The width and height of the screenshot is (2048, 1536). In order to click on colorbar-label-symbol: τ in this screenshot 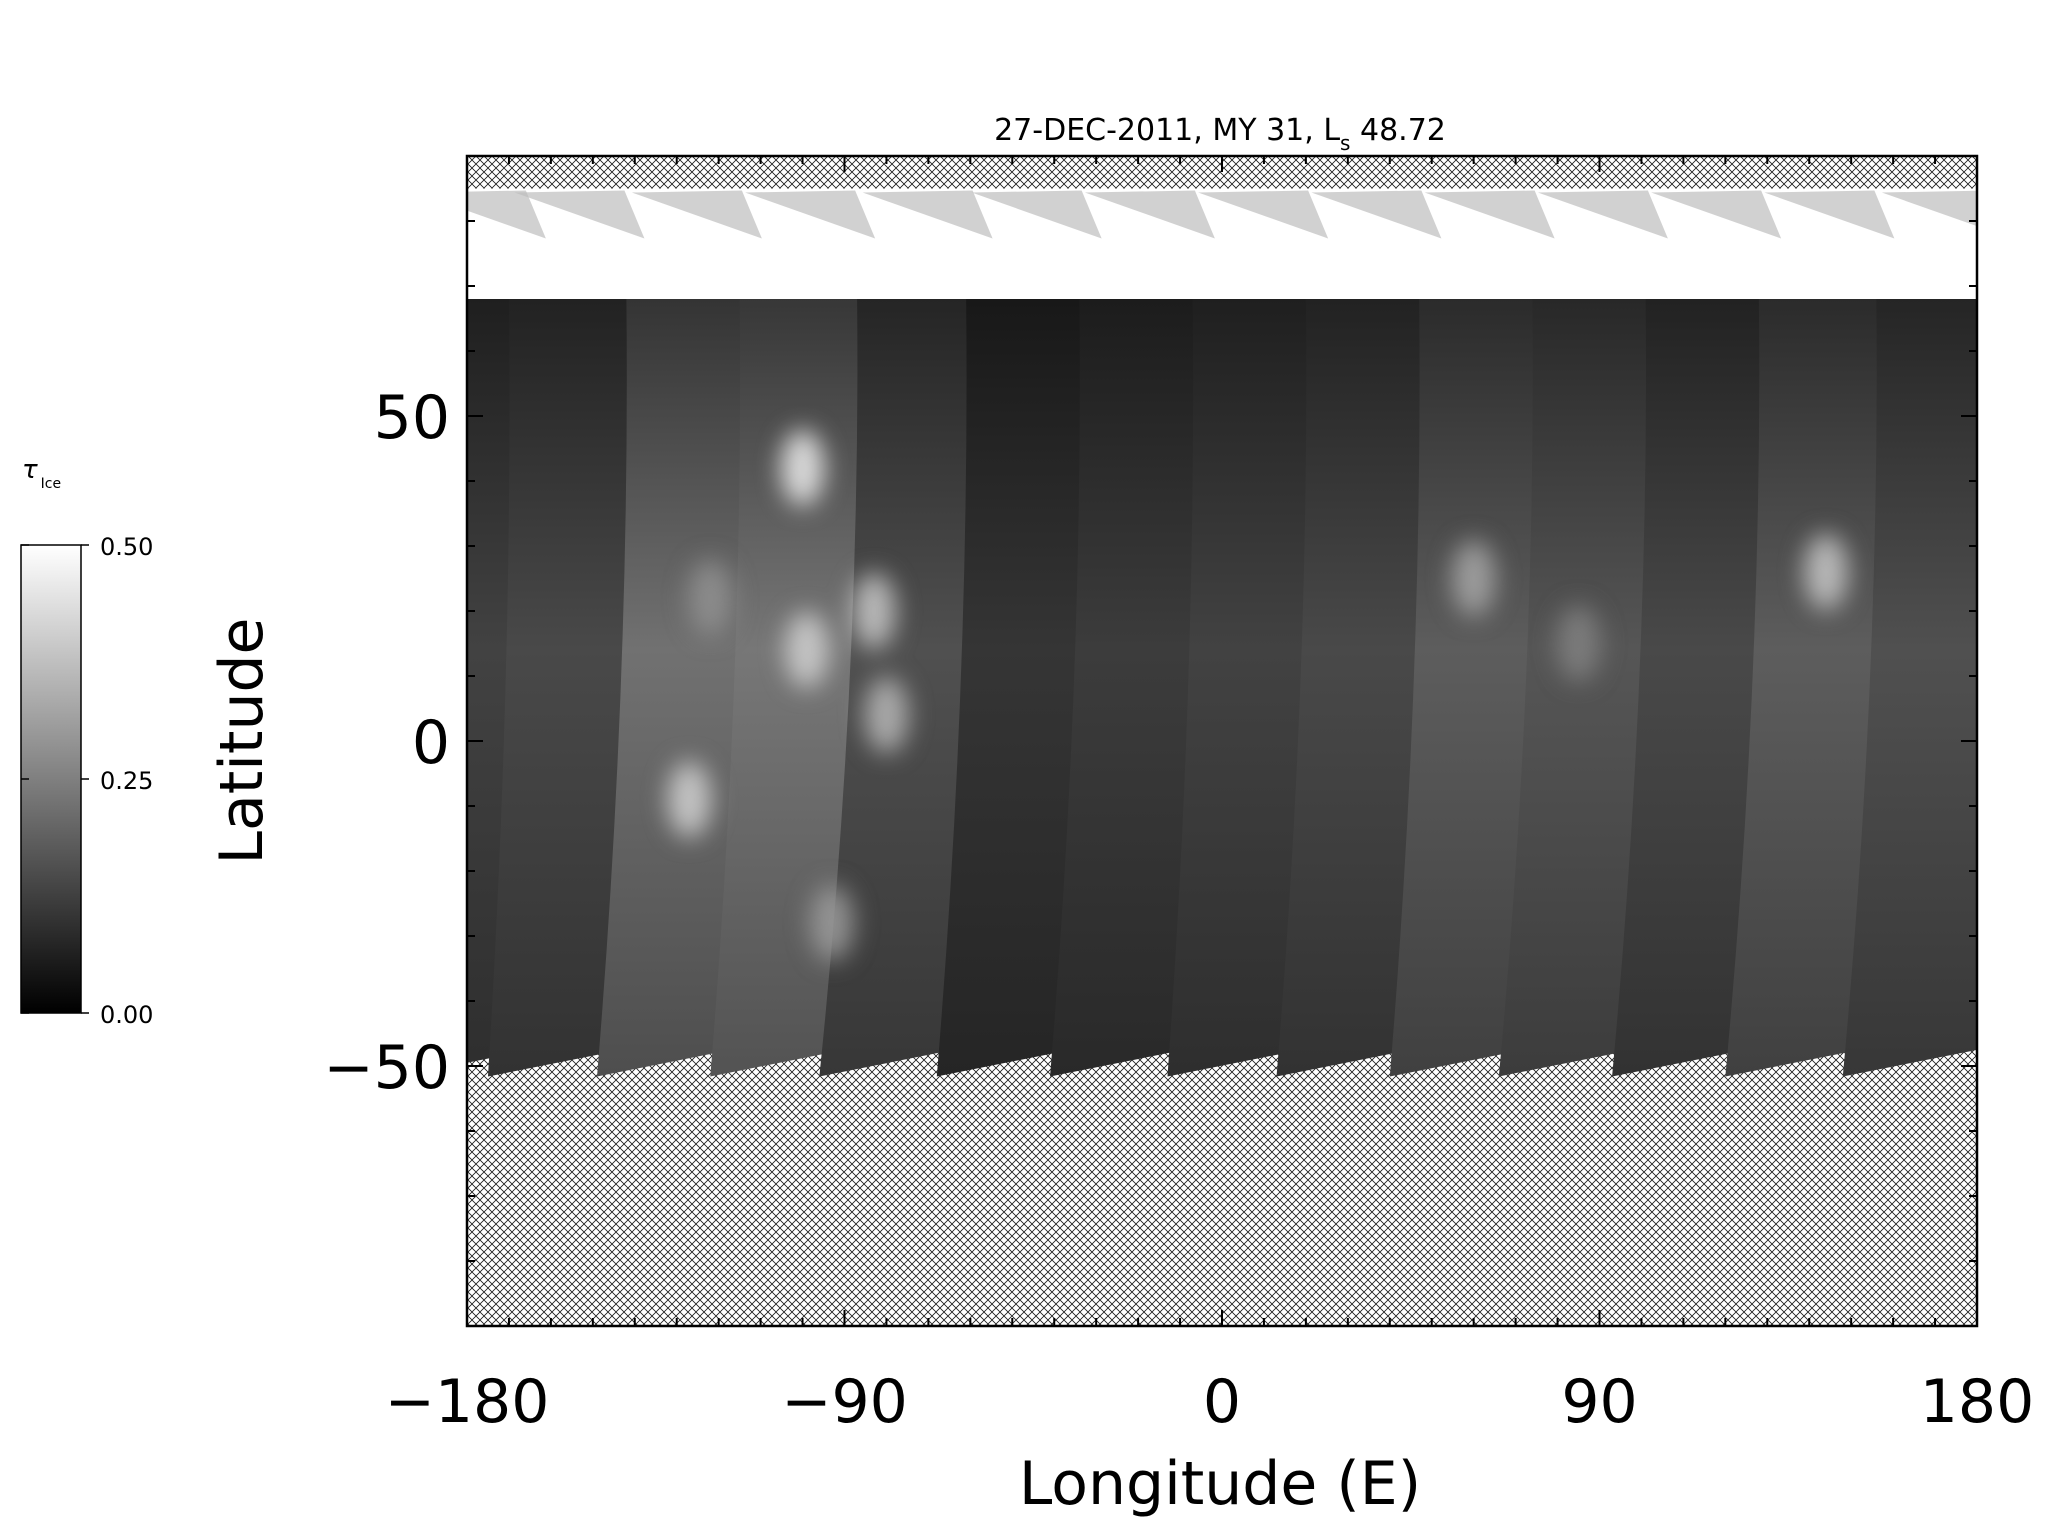, I will do `click(30, 470)`.